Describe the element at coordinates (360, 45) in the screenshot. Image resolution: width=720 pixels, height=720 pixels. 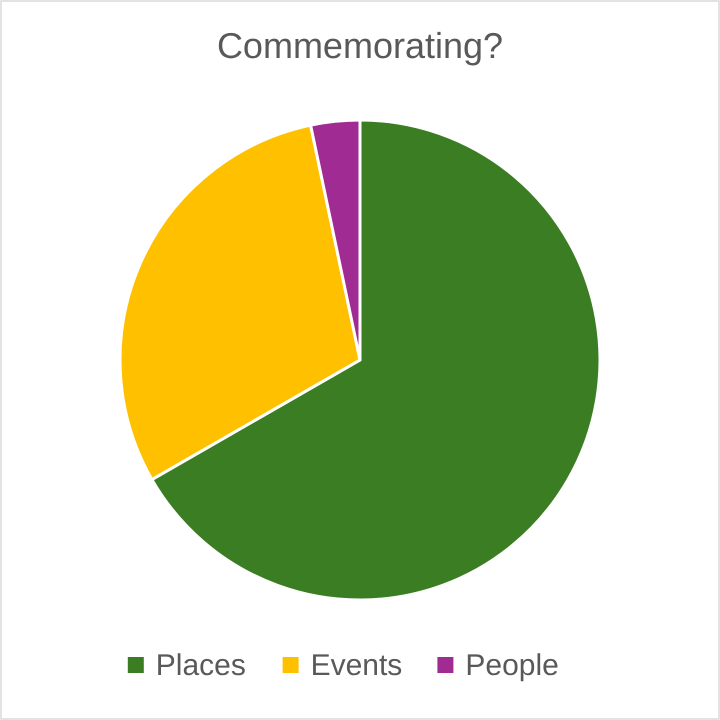
I see `chart-title: Commemorating?` at that location.